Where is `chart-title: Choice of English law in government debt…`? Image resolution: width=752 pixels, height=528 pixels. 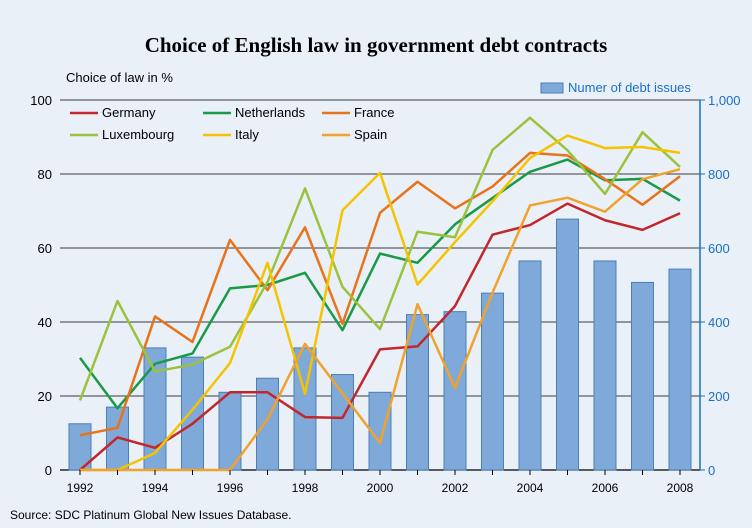 chart-title: Choice of English law in government debt… is located at coordinates (376, 45).